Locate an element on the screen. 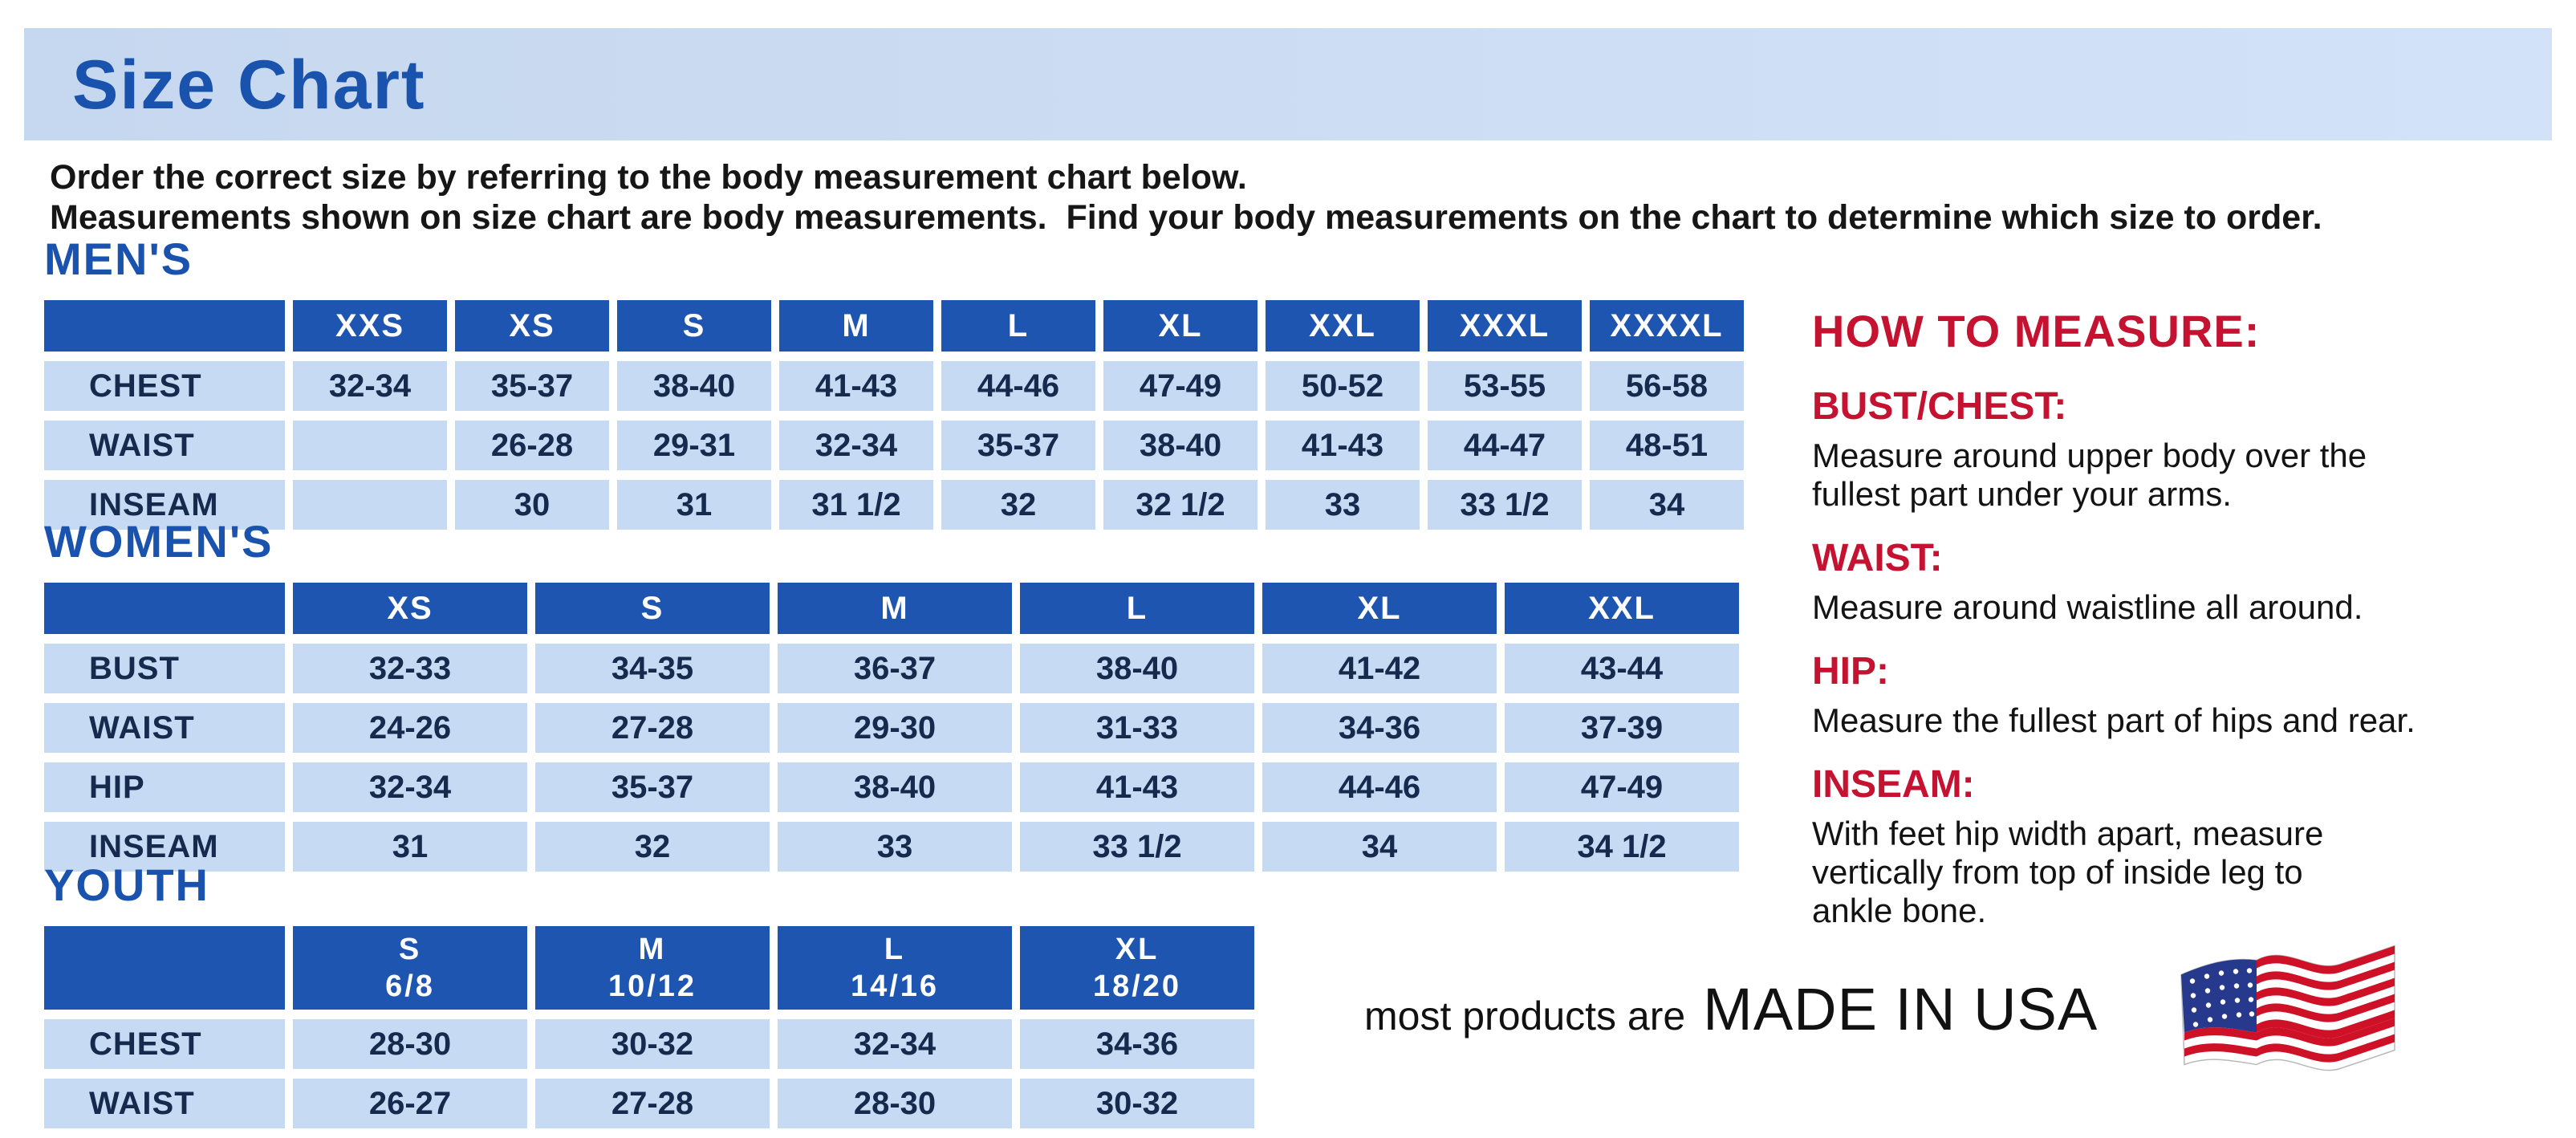 This screenshot has width=2576, height=1138. size-value-cell: 34 is located at coordinates (1380, 847).